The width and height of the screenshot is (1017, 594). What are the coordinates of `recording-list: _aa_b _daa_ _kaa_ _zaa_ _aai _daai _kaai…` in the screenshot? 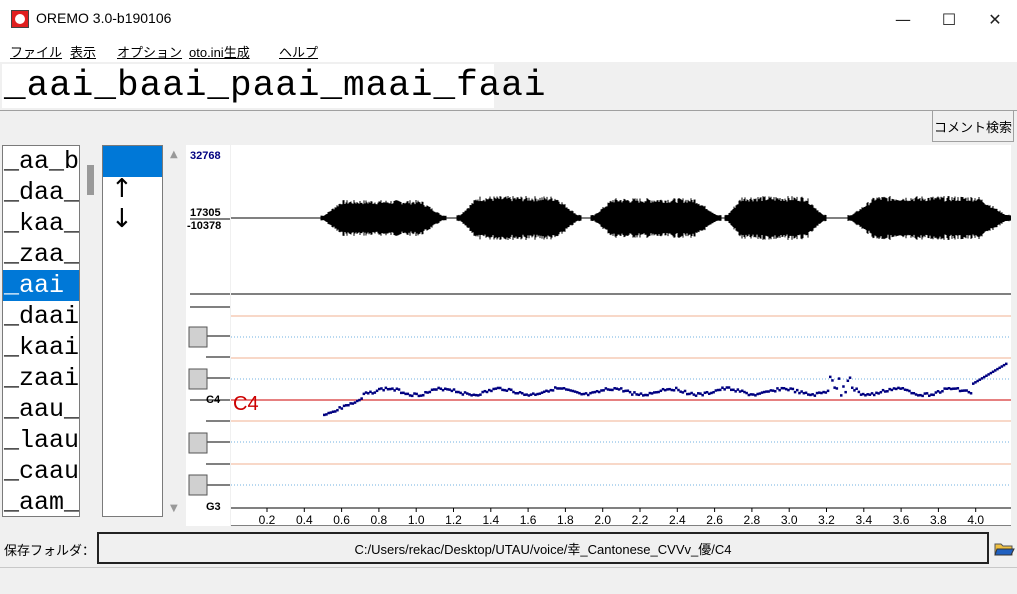 It's located at (41, 331).